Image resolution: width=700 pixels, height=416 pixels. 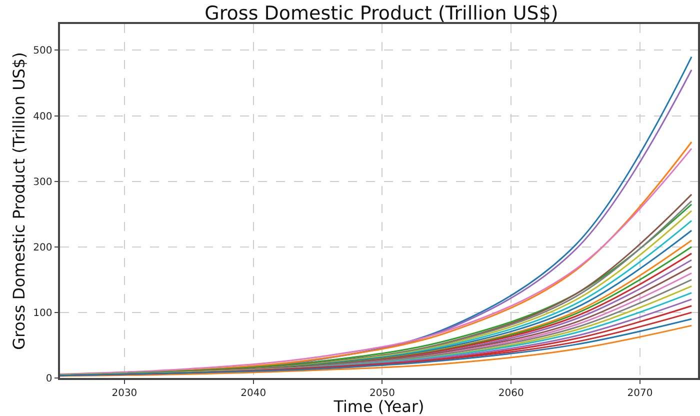 What do you see at coordinates (253, 393) in the screenshot?
I see `x-tick-label: 2040` at bounding box center [253, 393].